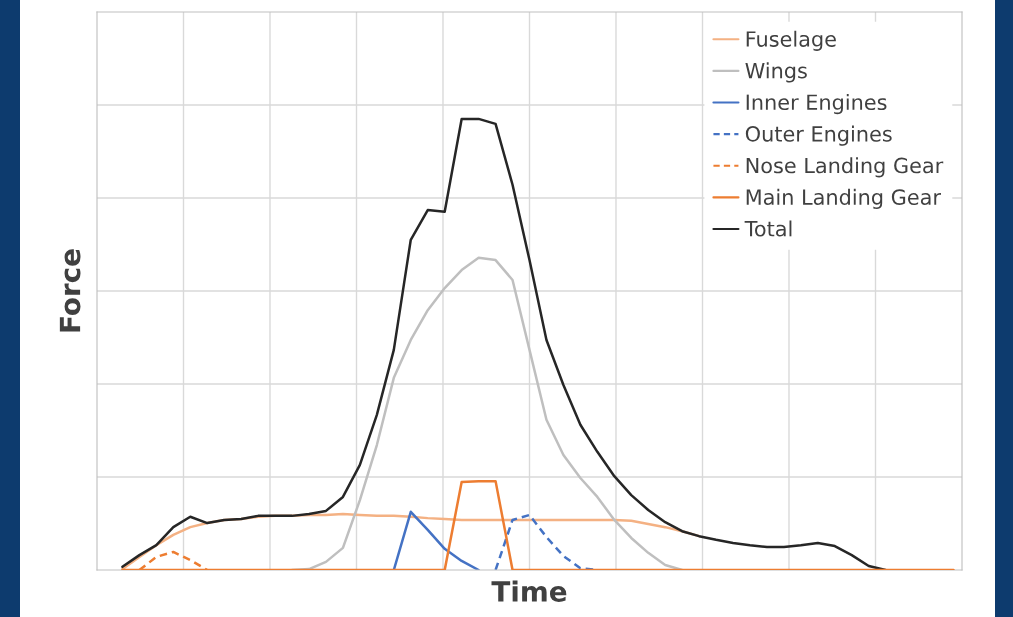 The image size is (1013, 617). Describe the element at coordinates (768, 228) in the screenshot. I see `legend-label: Total` at that location.